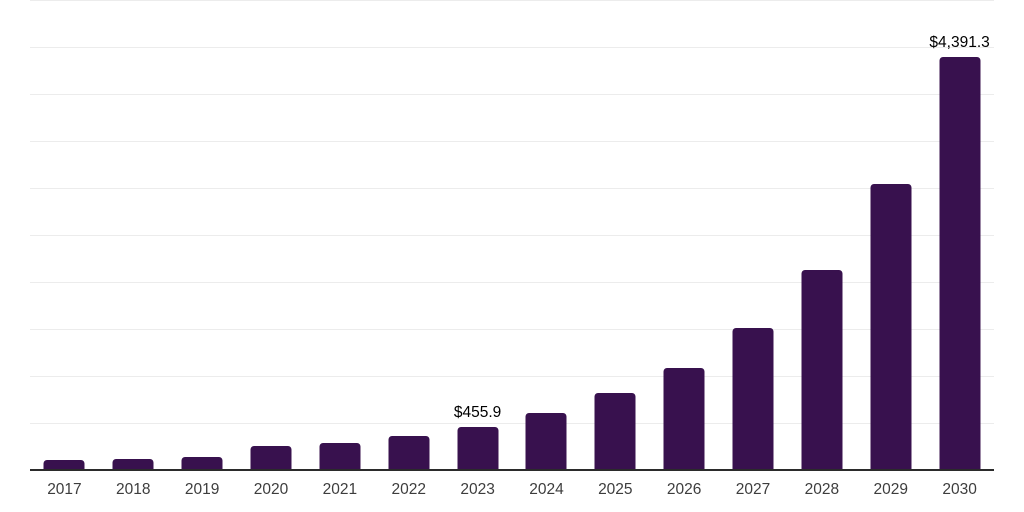 This screenshot has height=512, width=1024. What do you see at coordinates (546, 489) in the screenshot?
I see `x-tick-2024: 2024` at bounding box center [546, 489].